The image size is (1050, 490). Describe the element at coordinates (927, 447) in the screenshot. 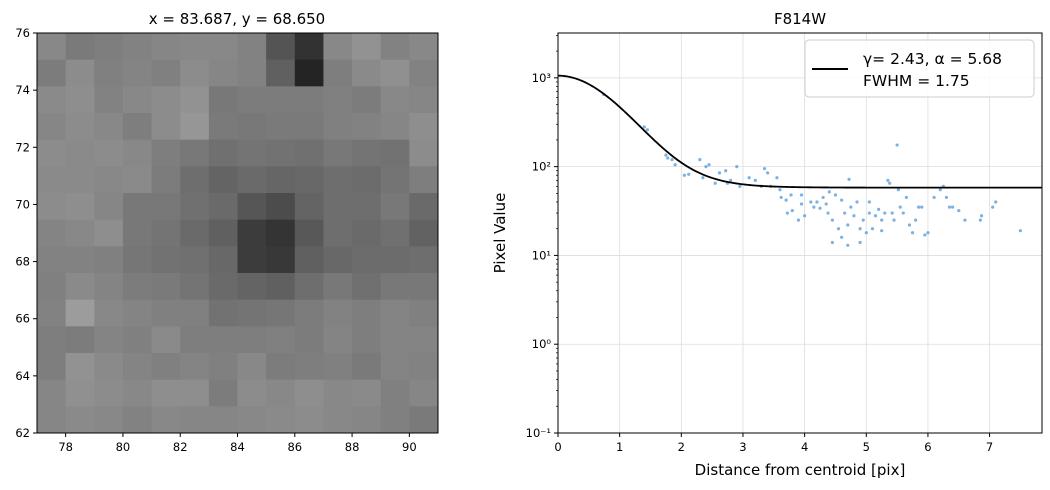

I see `x-tick-label: 6` at that location.